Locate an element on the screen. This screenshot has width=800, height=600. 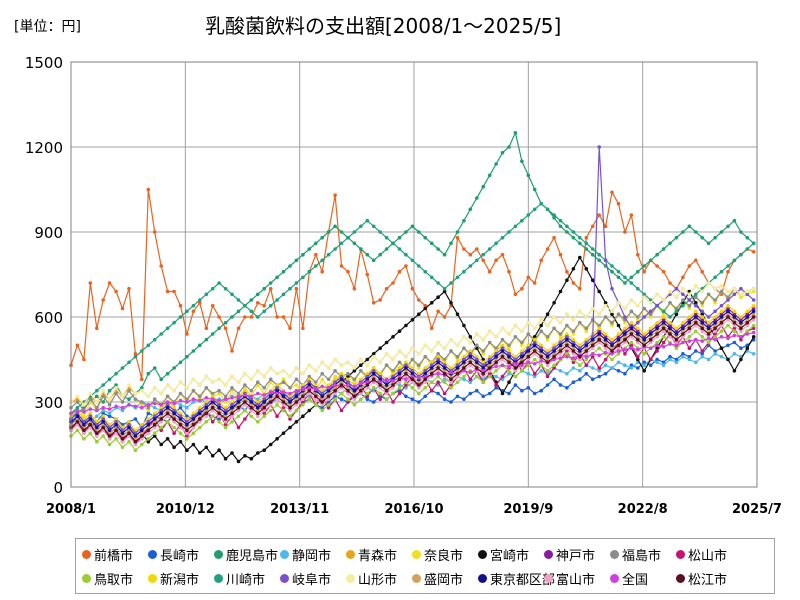
legend-label: 全国 is located at coordinates (635, 580).